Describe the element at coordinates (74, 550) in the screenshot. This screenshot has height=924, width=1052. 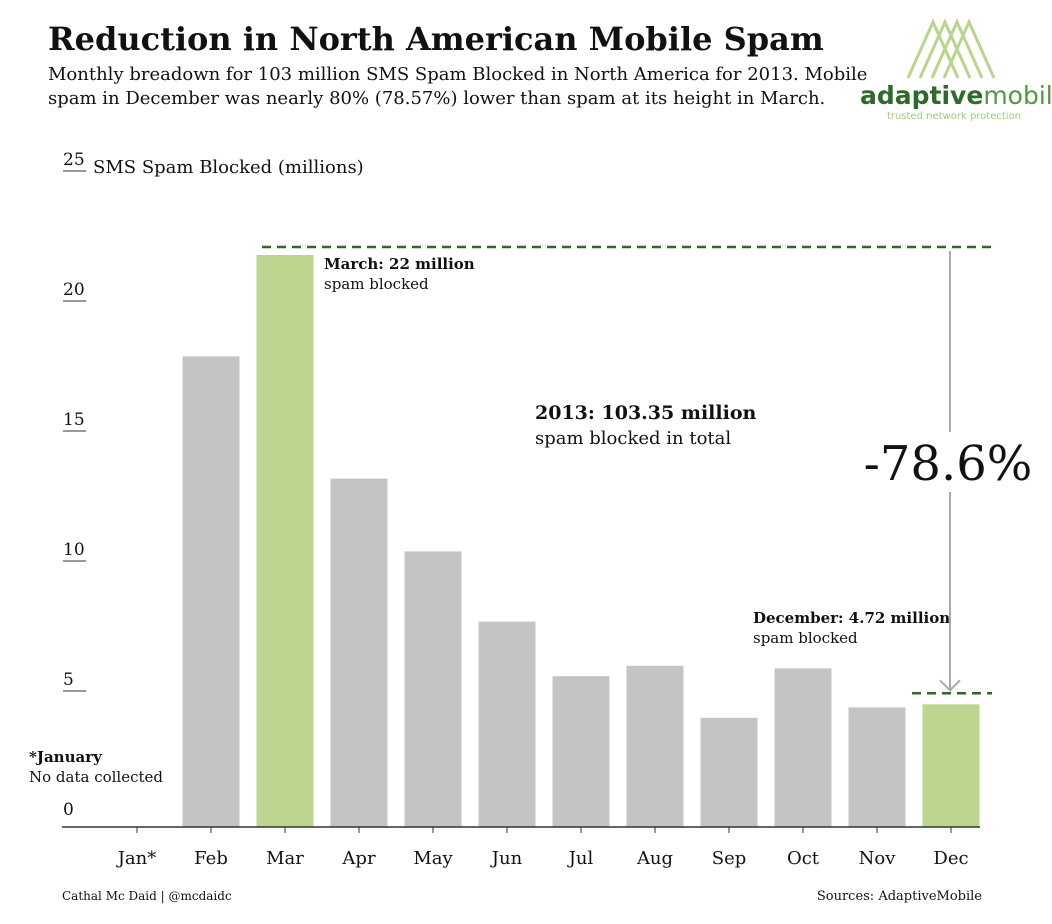
I see `y-tick-label: 10` at that location.